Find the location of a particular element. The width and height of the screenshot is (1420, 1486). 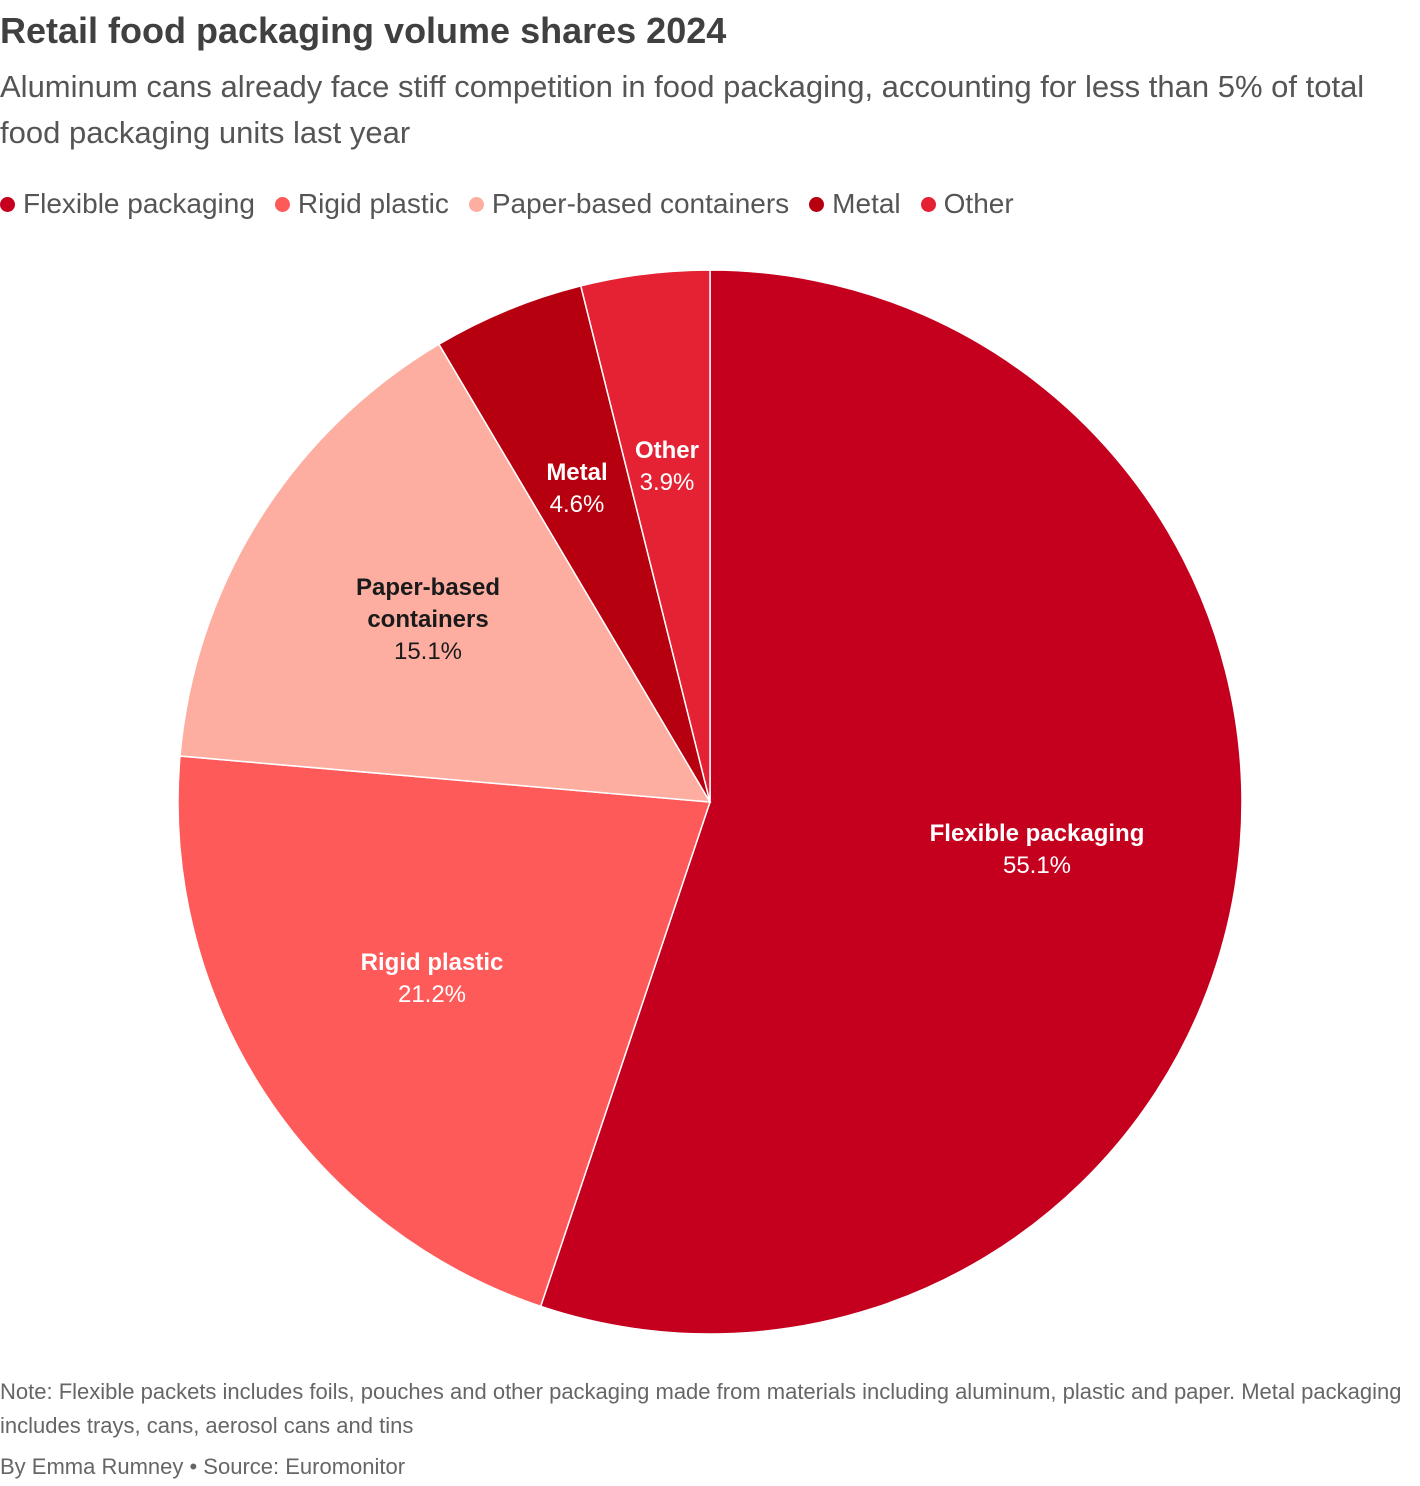

slice-value-label: 4.6% is located at coordinates (577, 504).